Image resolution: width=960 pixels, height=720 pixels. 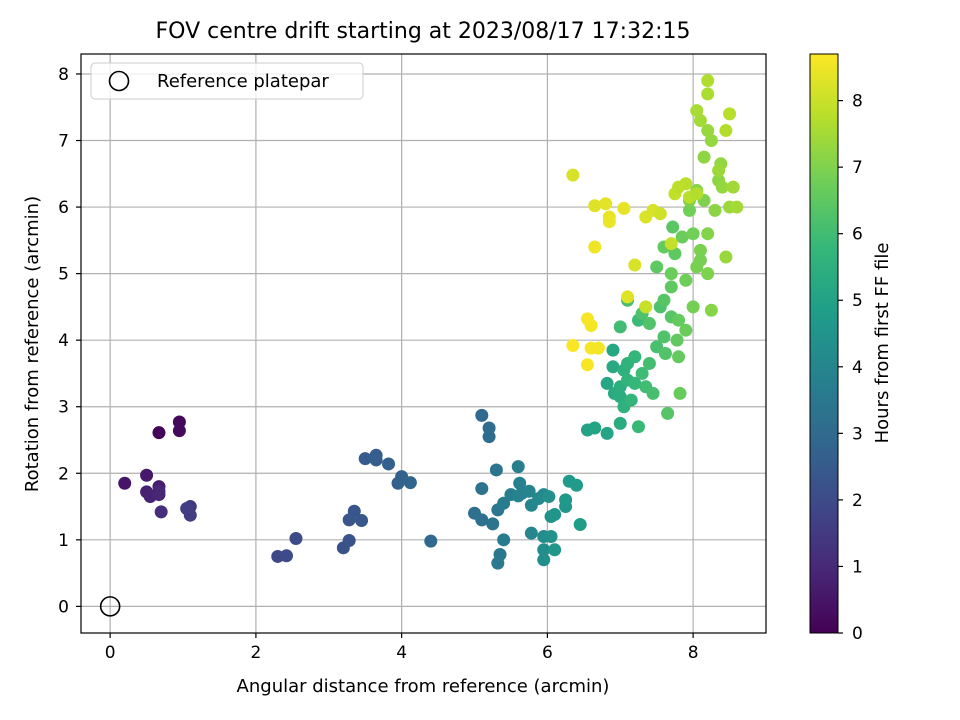 I want to click on y-tick-label: 0, so click(x=63, y=607).